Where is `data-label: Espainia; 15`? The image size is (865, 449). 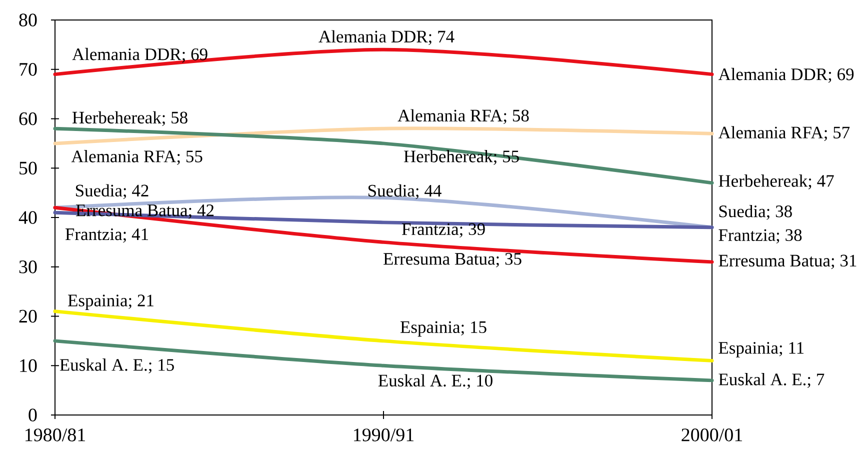
data-label: Espainia; 15 is located at coordinates (443, 329).